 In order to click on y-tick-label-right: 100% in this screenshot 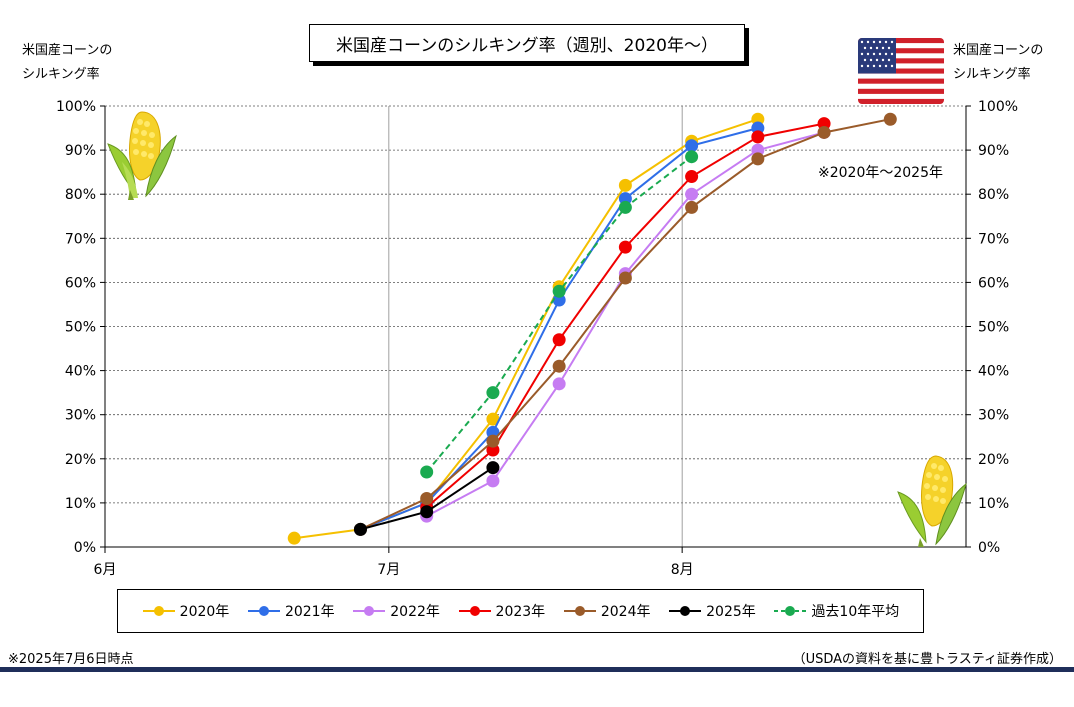, I will do `click(998, 107)`.